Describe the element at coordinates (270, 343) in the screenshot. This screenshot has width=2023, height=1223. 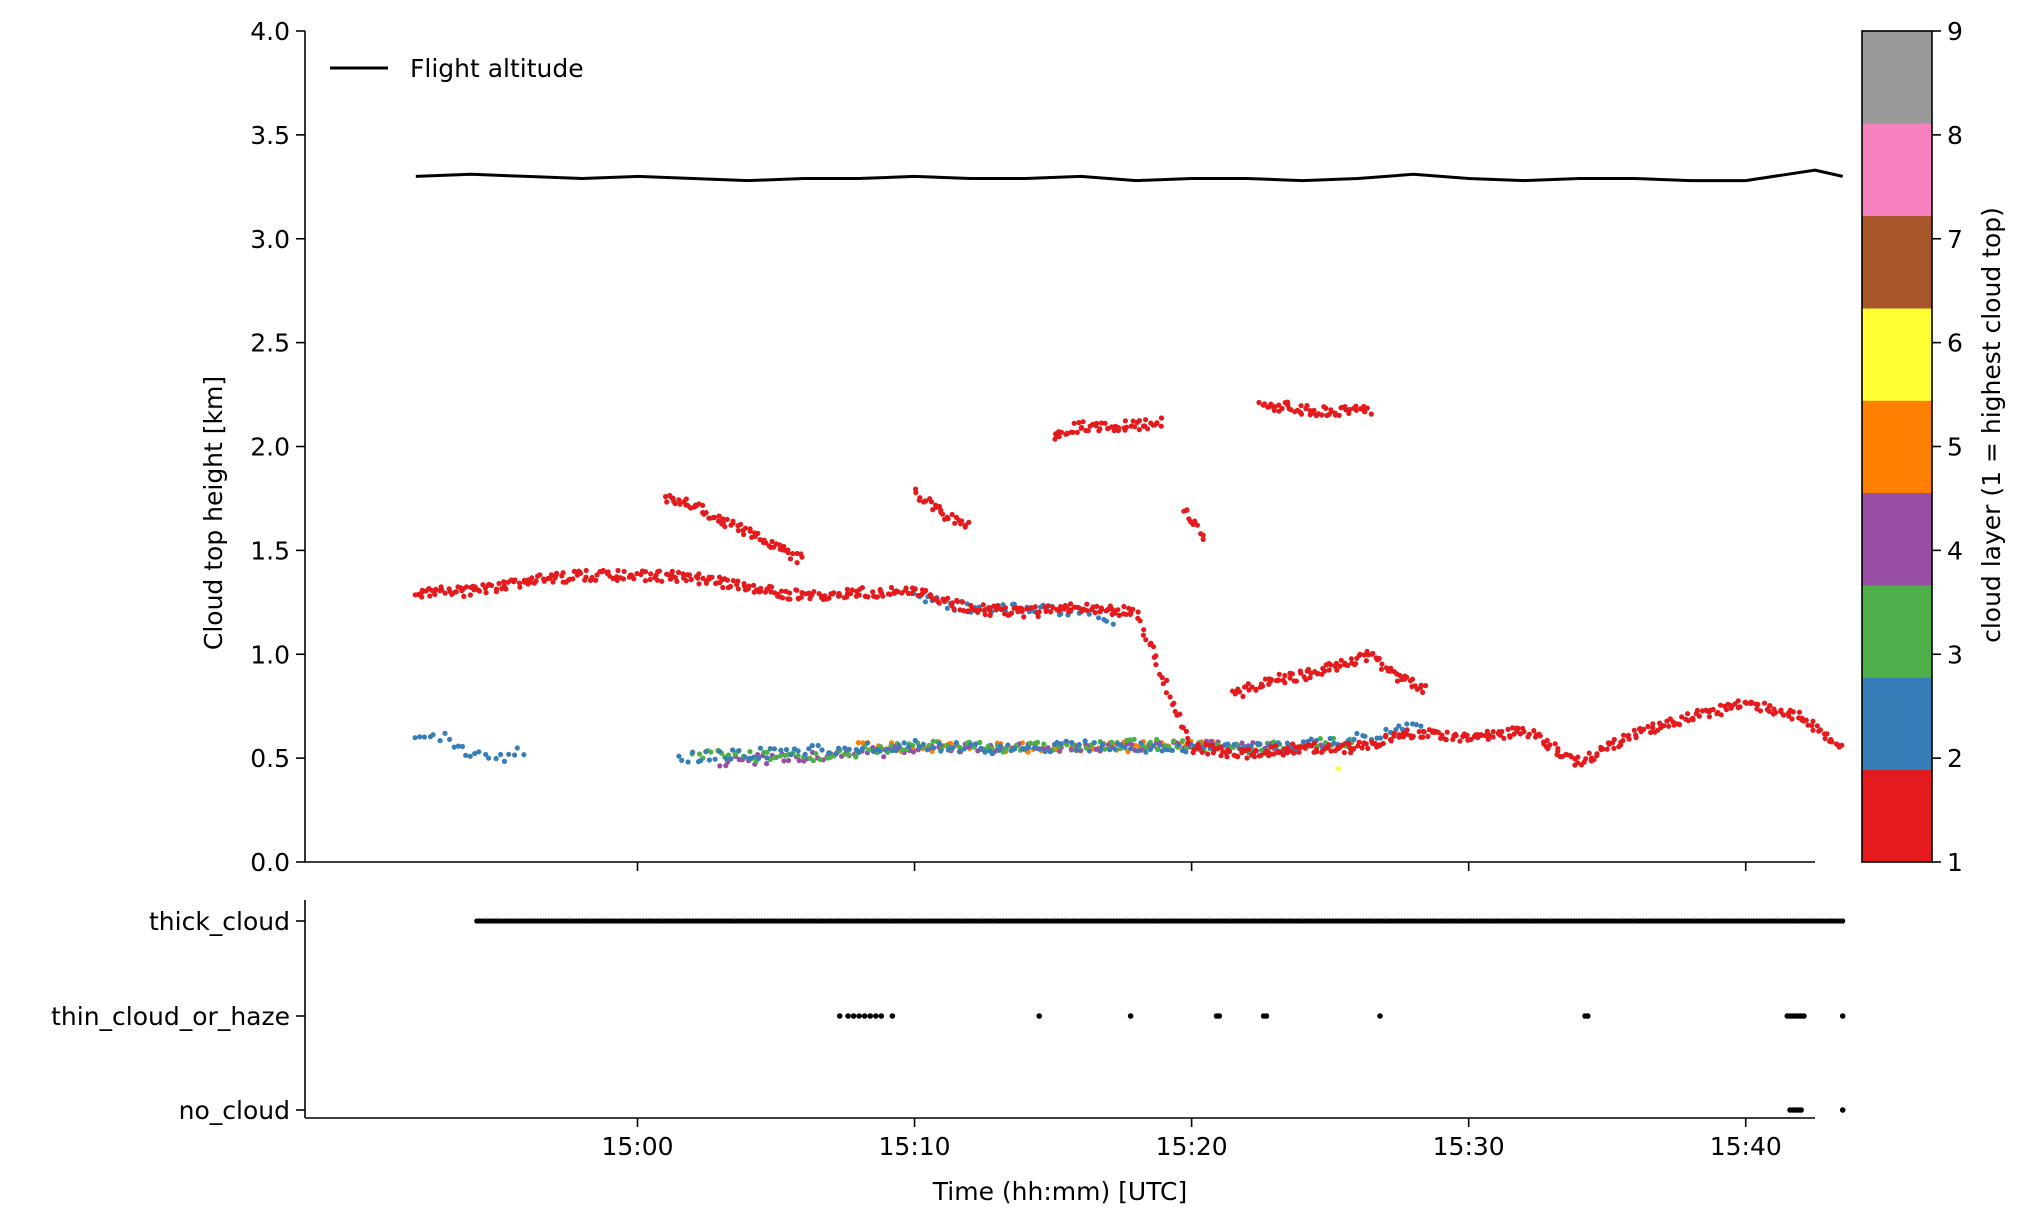
I see `top-y-tick-label: 2.5` at that location.